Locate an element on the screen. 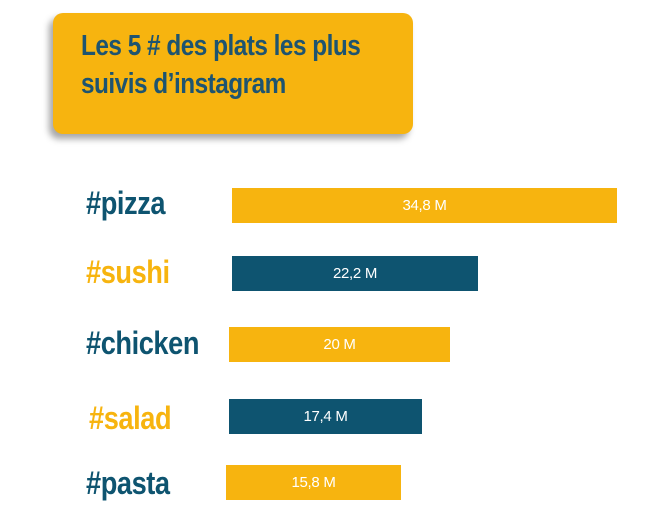 This screenshot has width=660, height=521. bar-value-label: 20 M is located at coordinates (339, 344).